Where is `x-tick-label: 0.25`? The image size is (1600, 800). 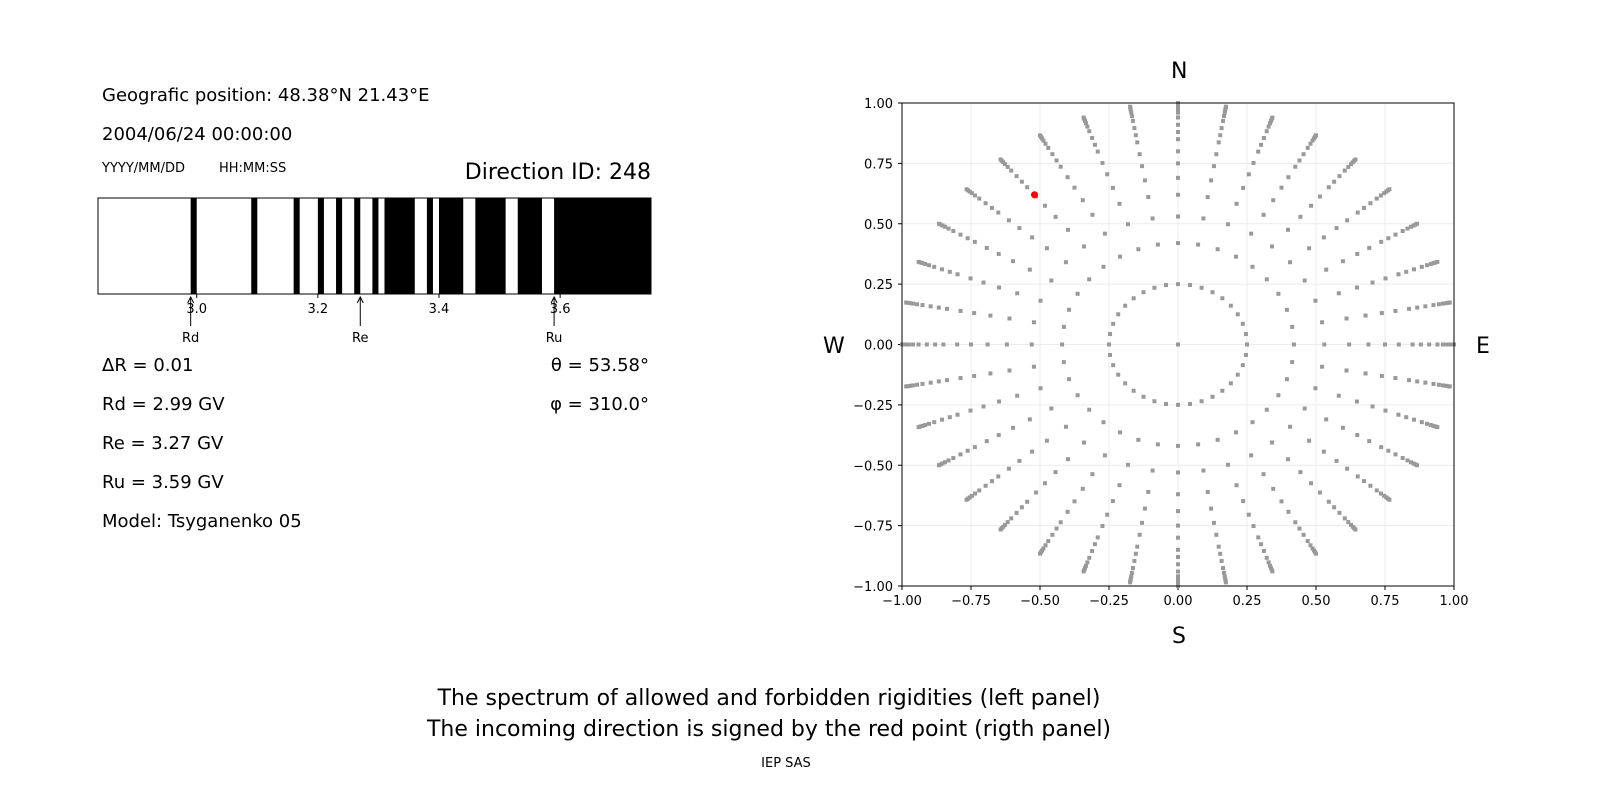
x-tick-label: 0.25 is located at coordinates (1247, 601).